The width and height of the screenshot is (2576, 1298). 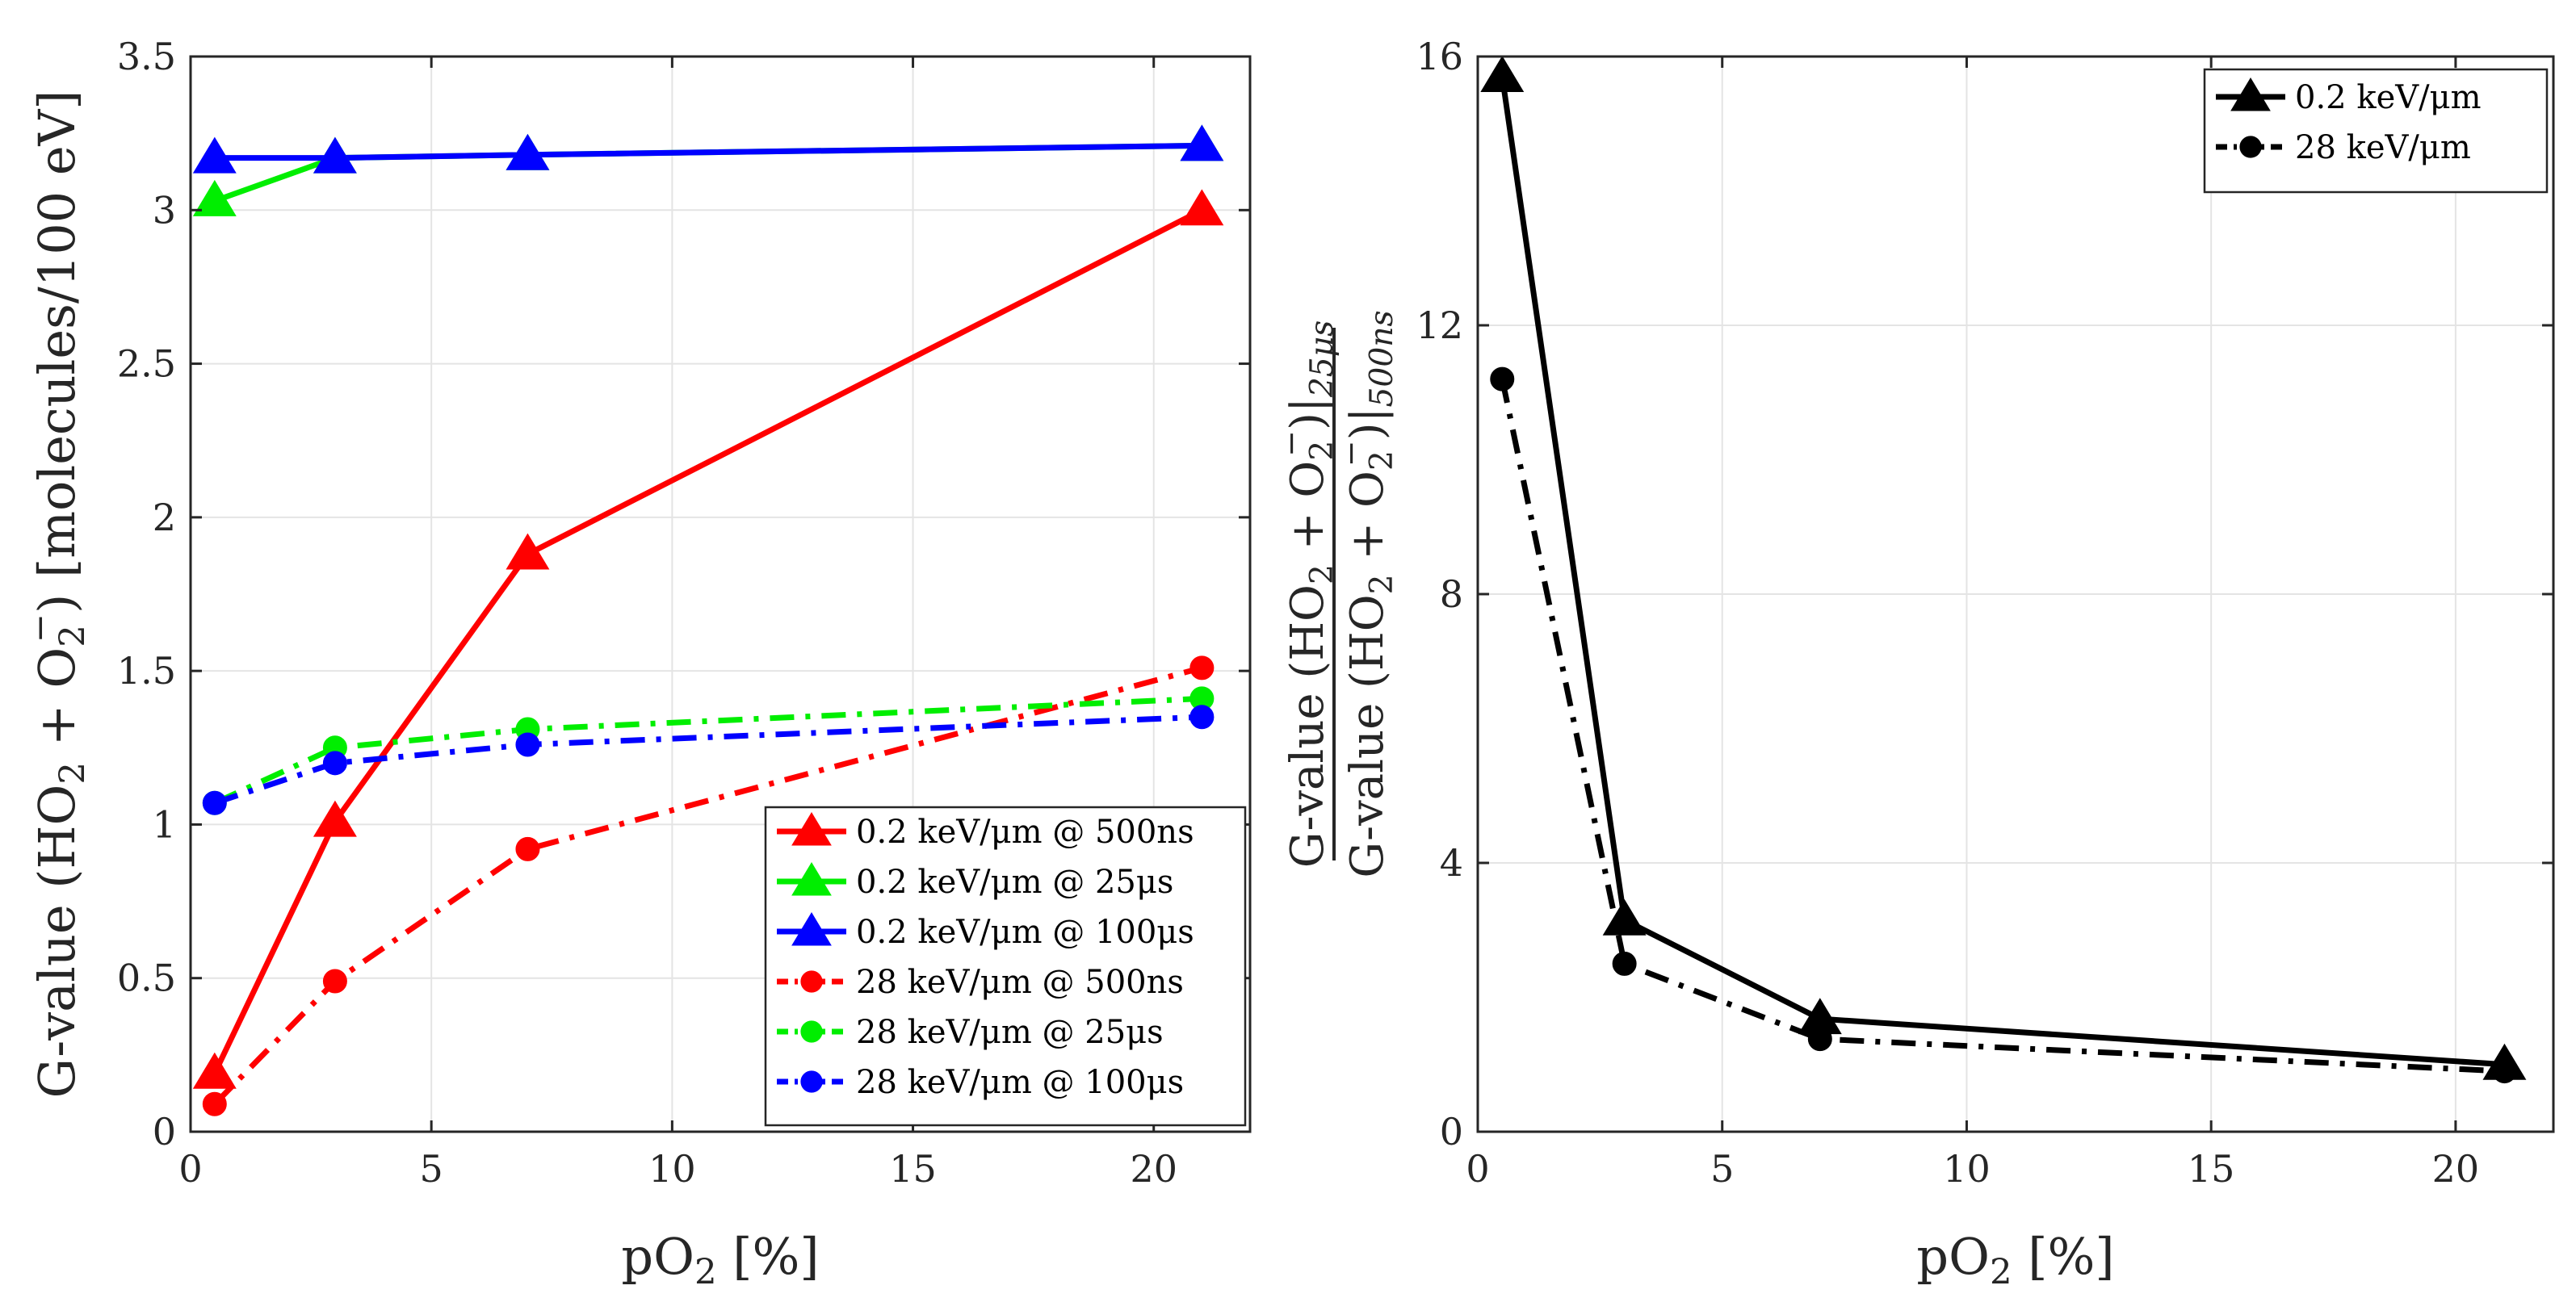 I want to click on right-y-tick-label: 16, so click(x=1439, y=57).